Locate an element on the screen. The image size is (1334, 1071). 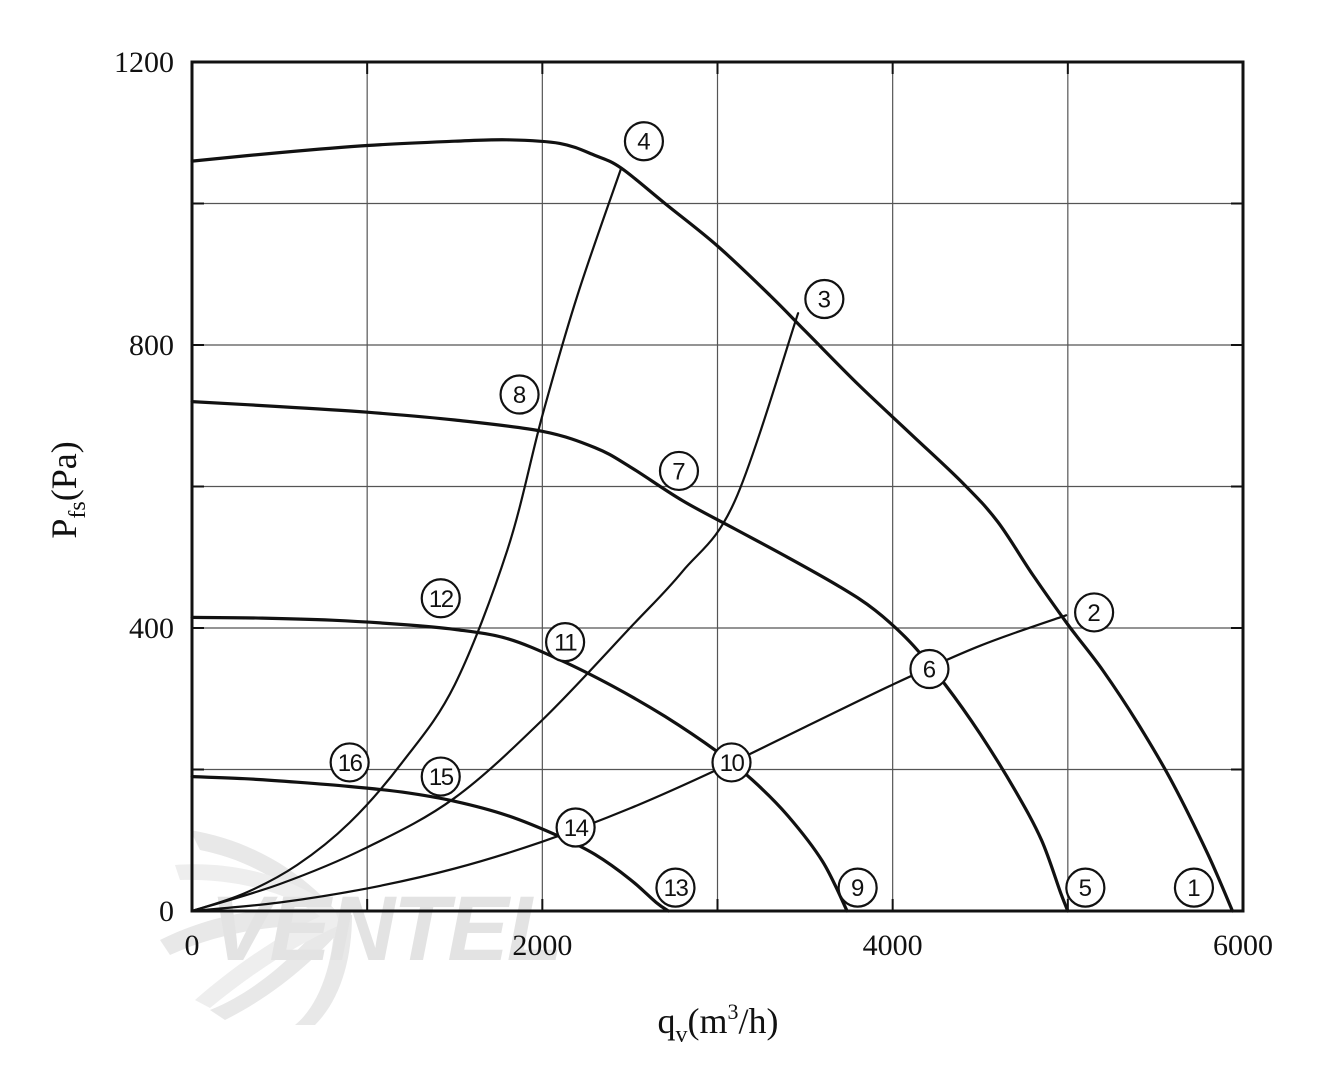
y-tick-label: 1200 is located at coordinates (144, 62).